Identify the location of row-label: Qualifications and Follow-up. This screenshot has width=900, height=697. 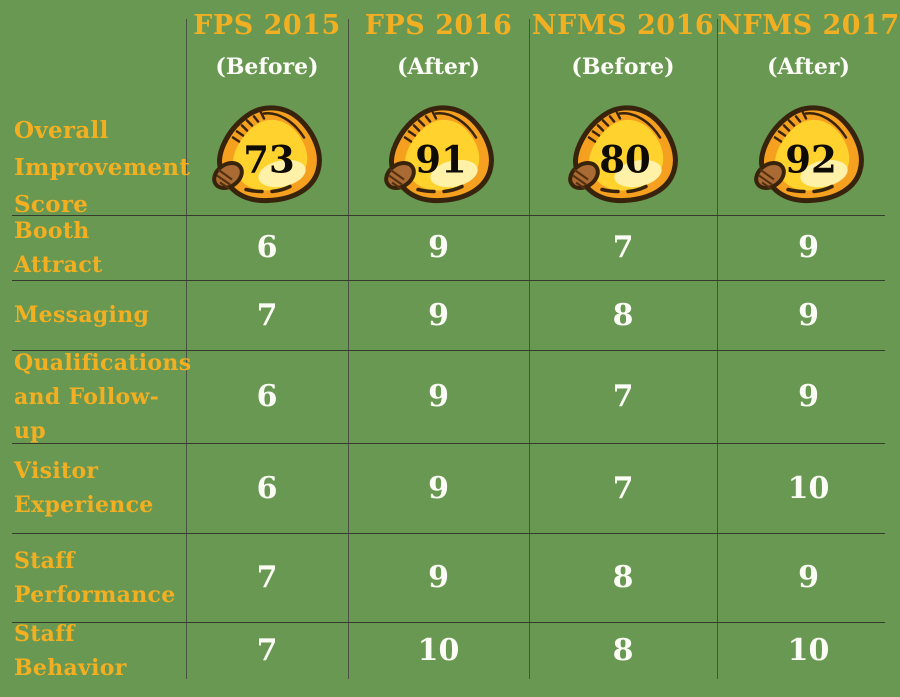
(103, 396).